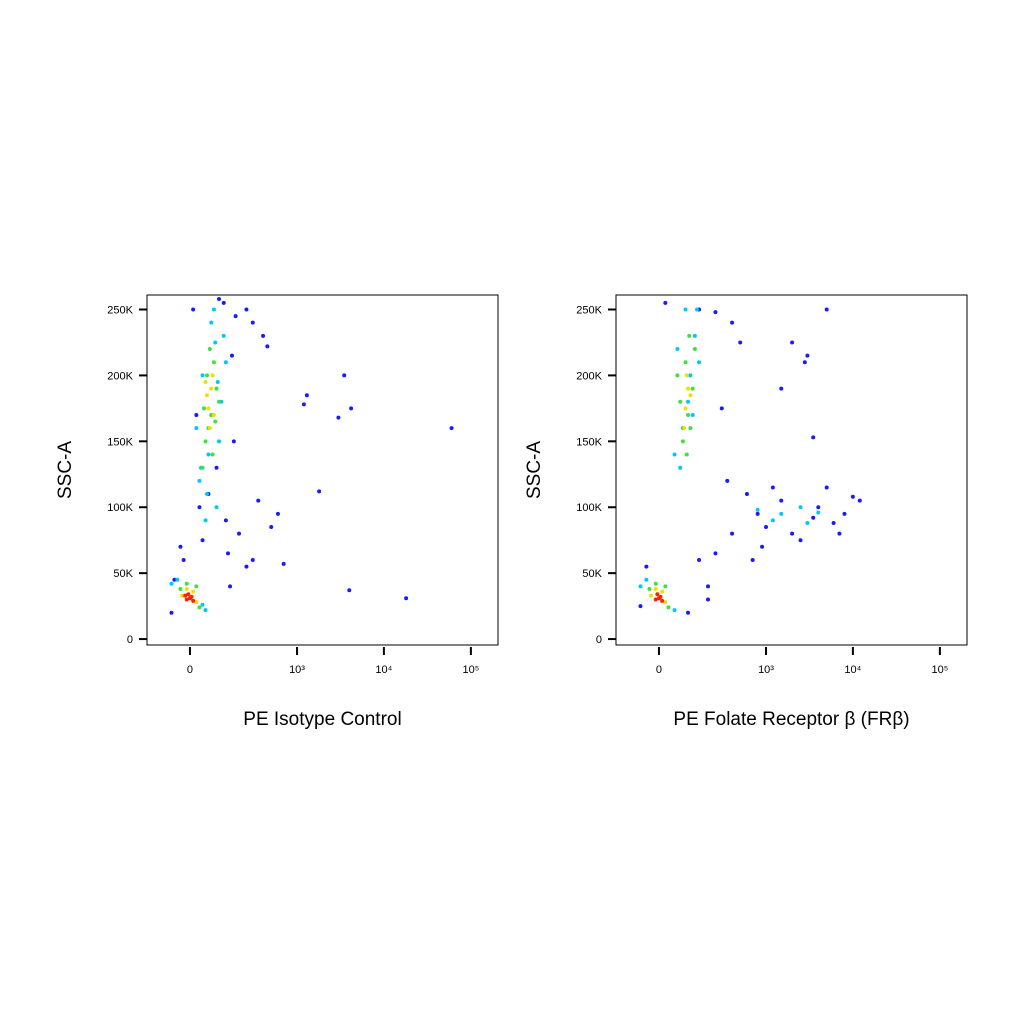  Describe the element at coordinates (852, 670) in the screenshot. I see `x-tick-label: 10⁴` at that location.